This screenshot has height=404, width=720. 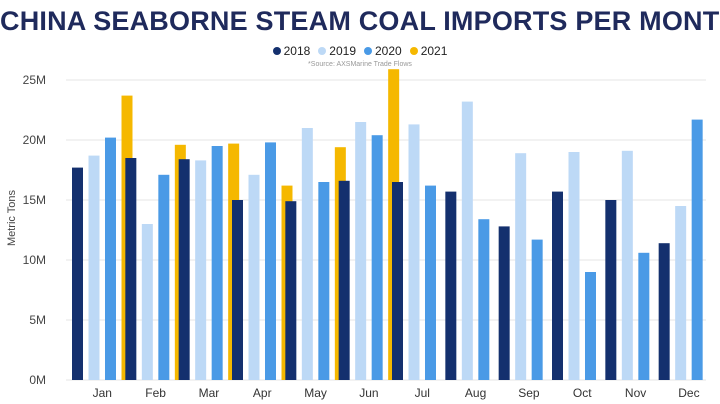 What do you see at coordinates (209, 393) in the screenshot?
I see `x-tick-label-Mar: Mar` at bounding box center [209, 393].